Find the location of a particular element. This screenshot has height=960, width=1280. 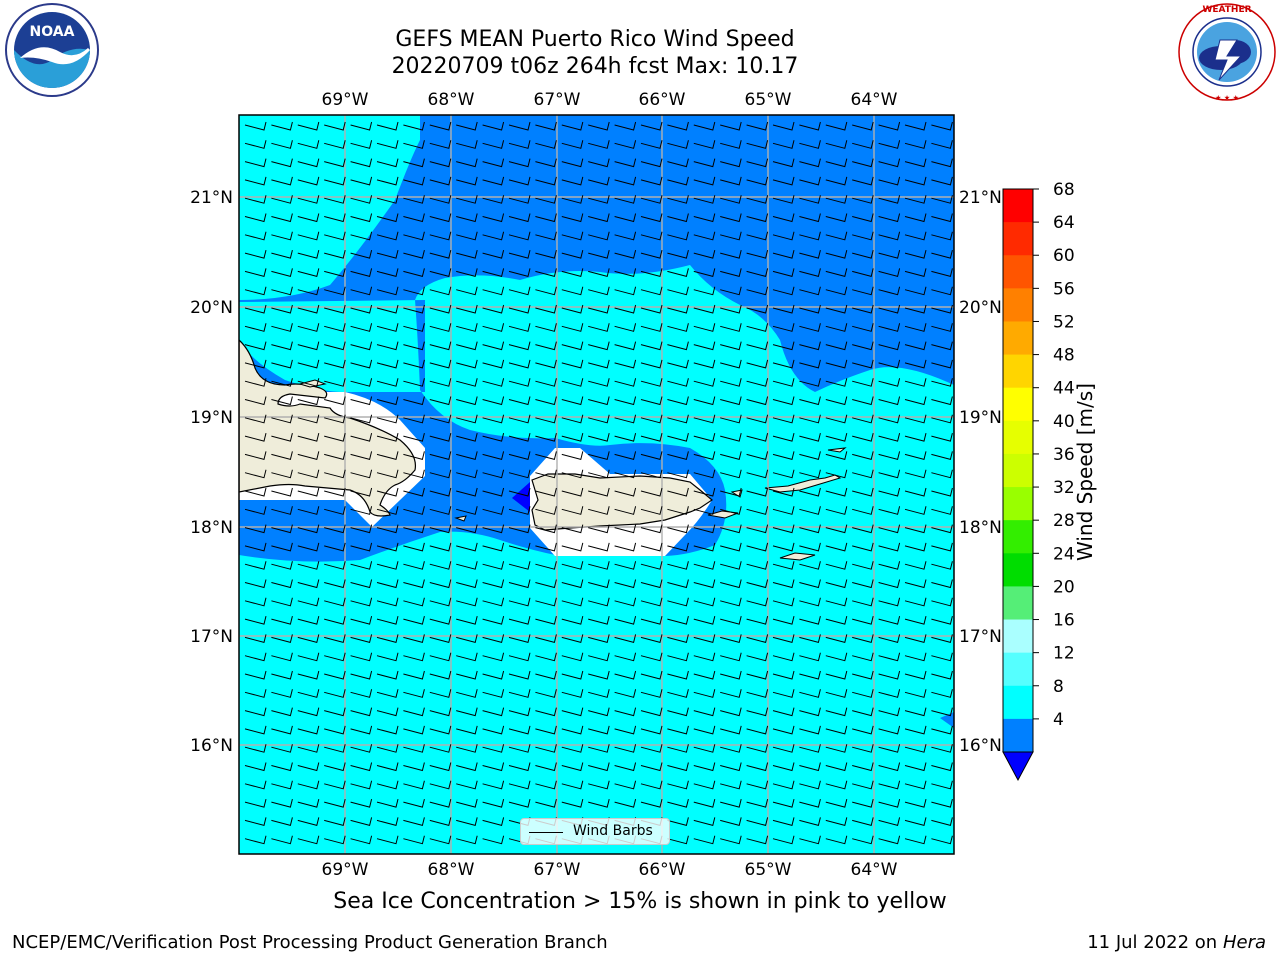

colorbar-tick-label: 8 is located at coordinates (1058, 687).